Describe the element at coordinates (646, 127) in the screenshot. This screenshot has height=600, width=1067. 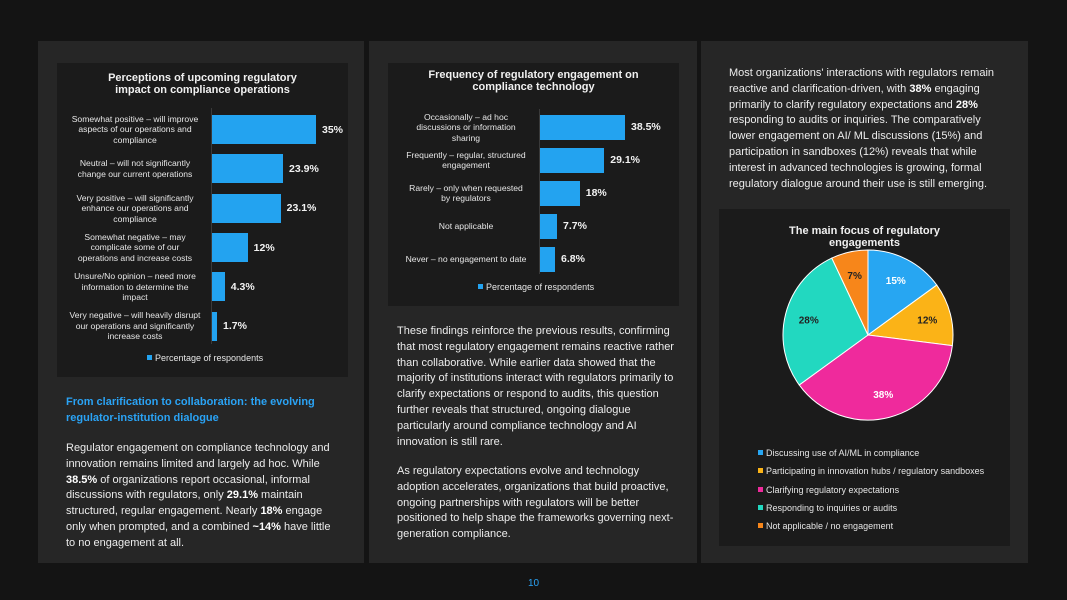
I see `bar-value-label: 38.5%` at that location.